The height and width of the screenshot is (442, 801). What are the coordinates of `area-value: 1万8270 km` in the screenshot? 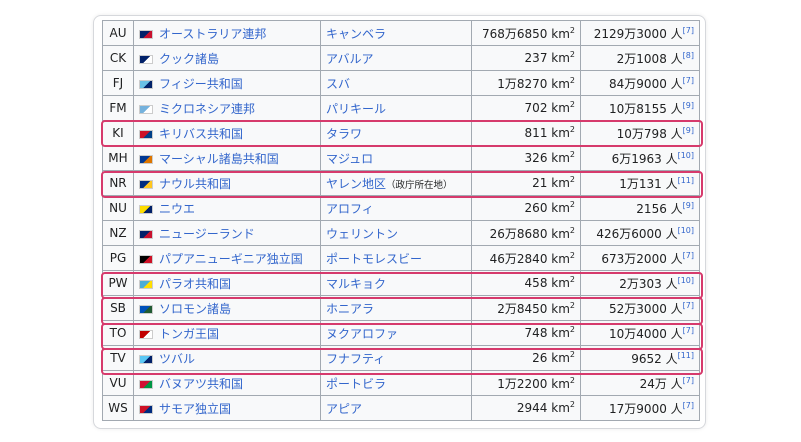 It's located at (533, 83).